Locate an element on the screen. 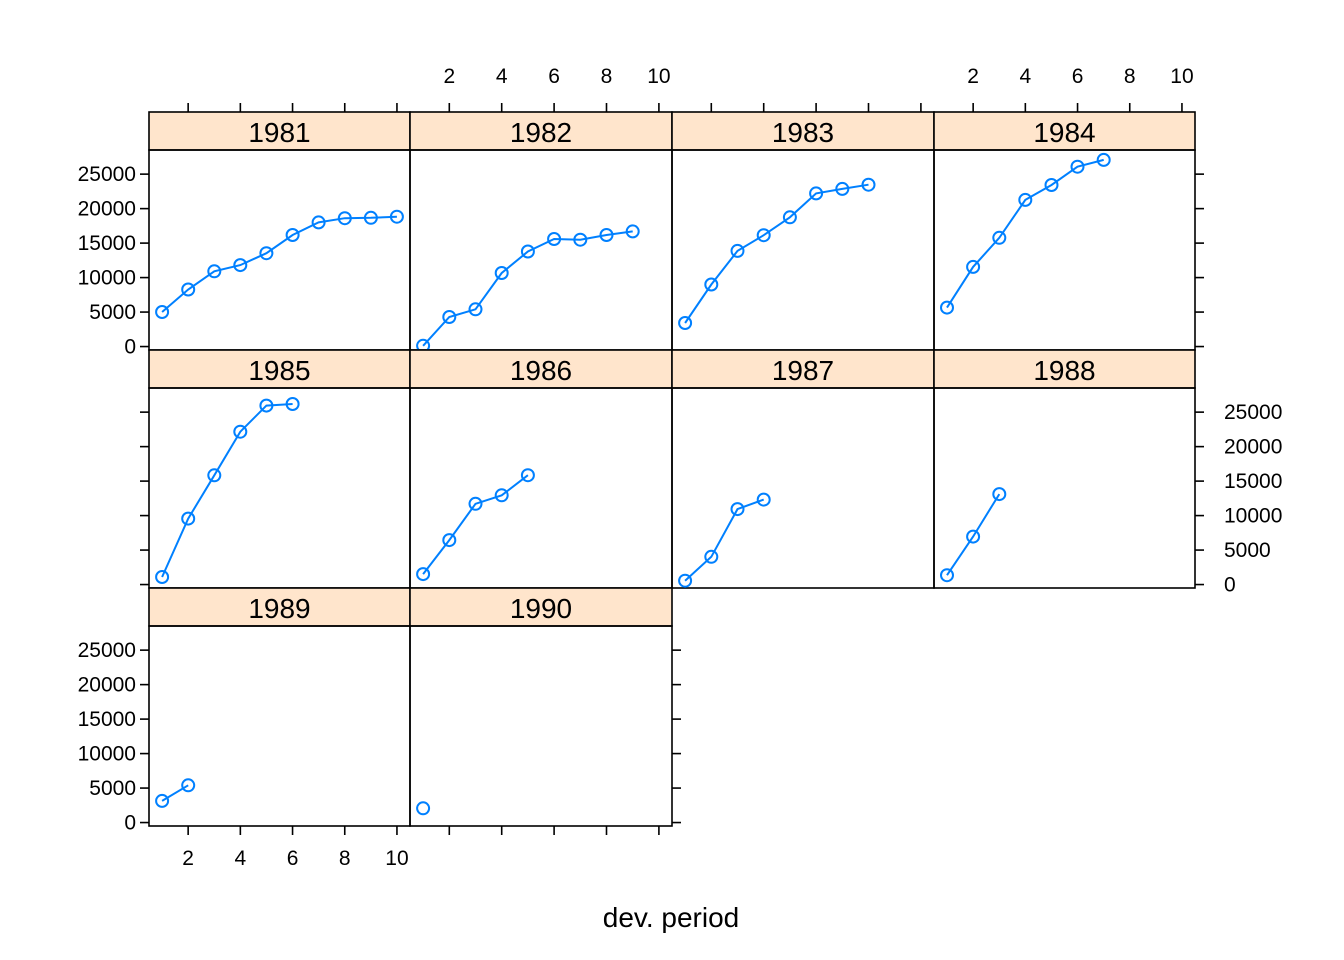 This screenshot has height=960, width=1344. panel-1988: 1988 is located at coordinates (1064, 469).